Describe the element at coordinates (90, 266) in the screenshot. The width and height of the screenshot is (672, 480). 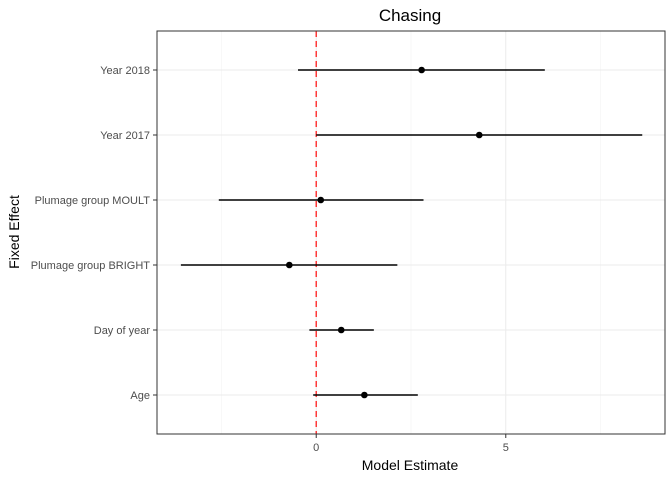
I see `y-tick-label: Plumage group BRIGHT` at that location.